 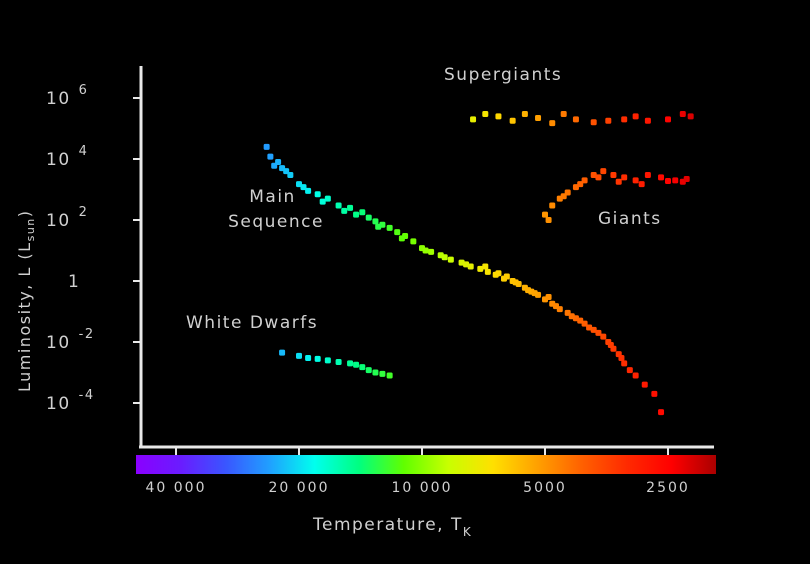 What do you see at coordinates (26, 300) in the screenshot?
I see `y-axis-label: Luminosity, L (Lsun)` at bounding box center [26, 300].